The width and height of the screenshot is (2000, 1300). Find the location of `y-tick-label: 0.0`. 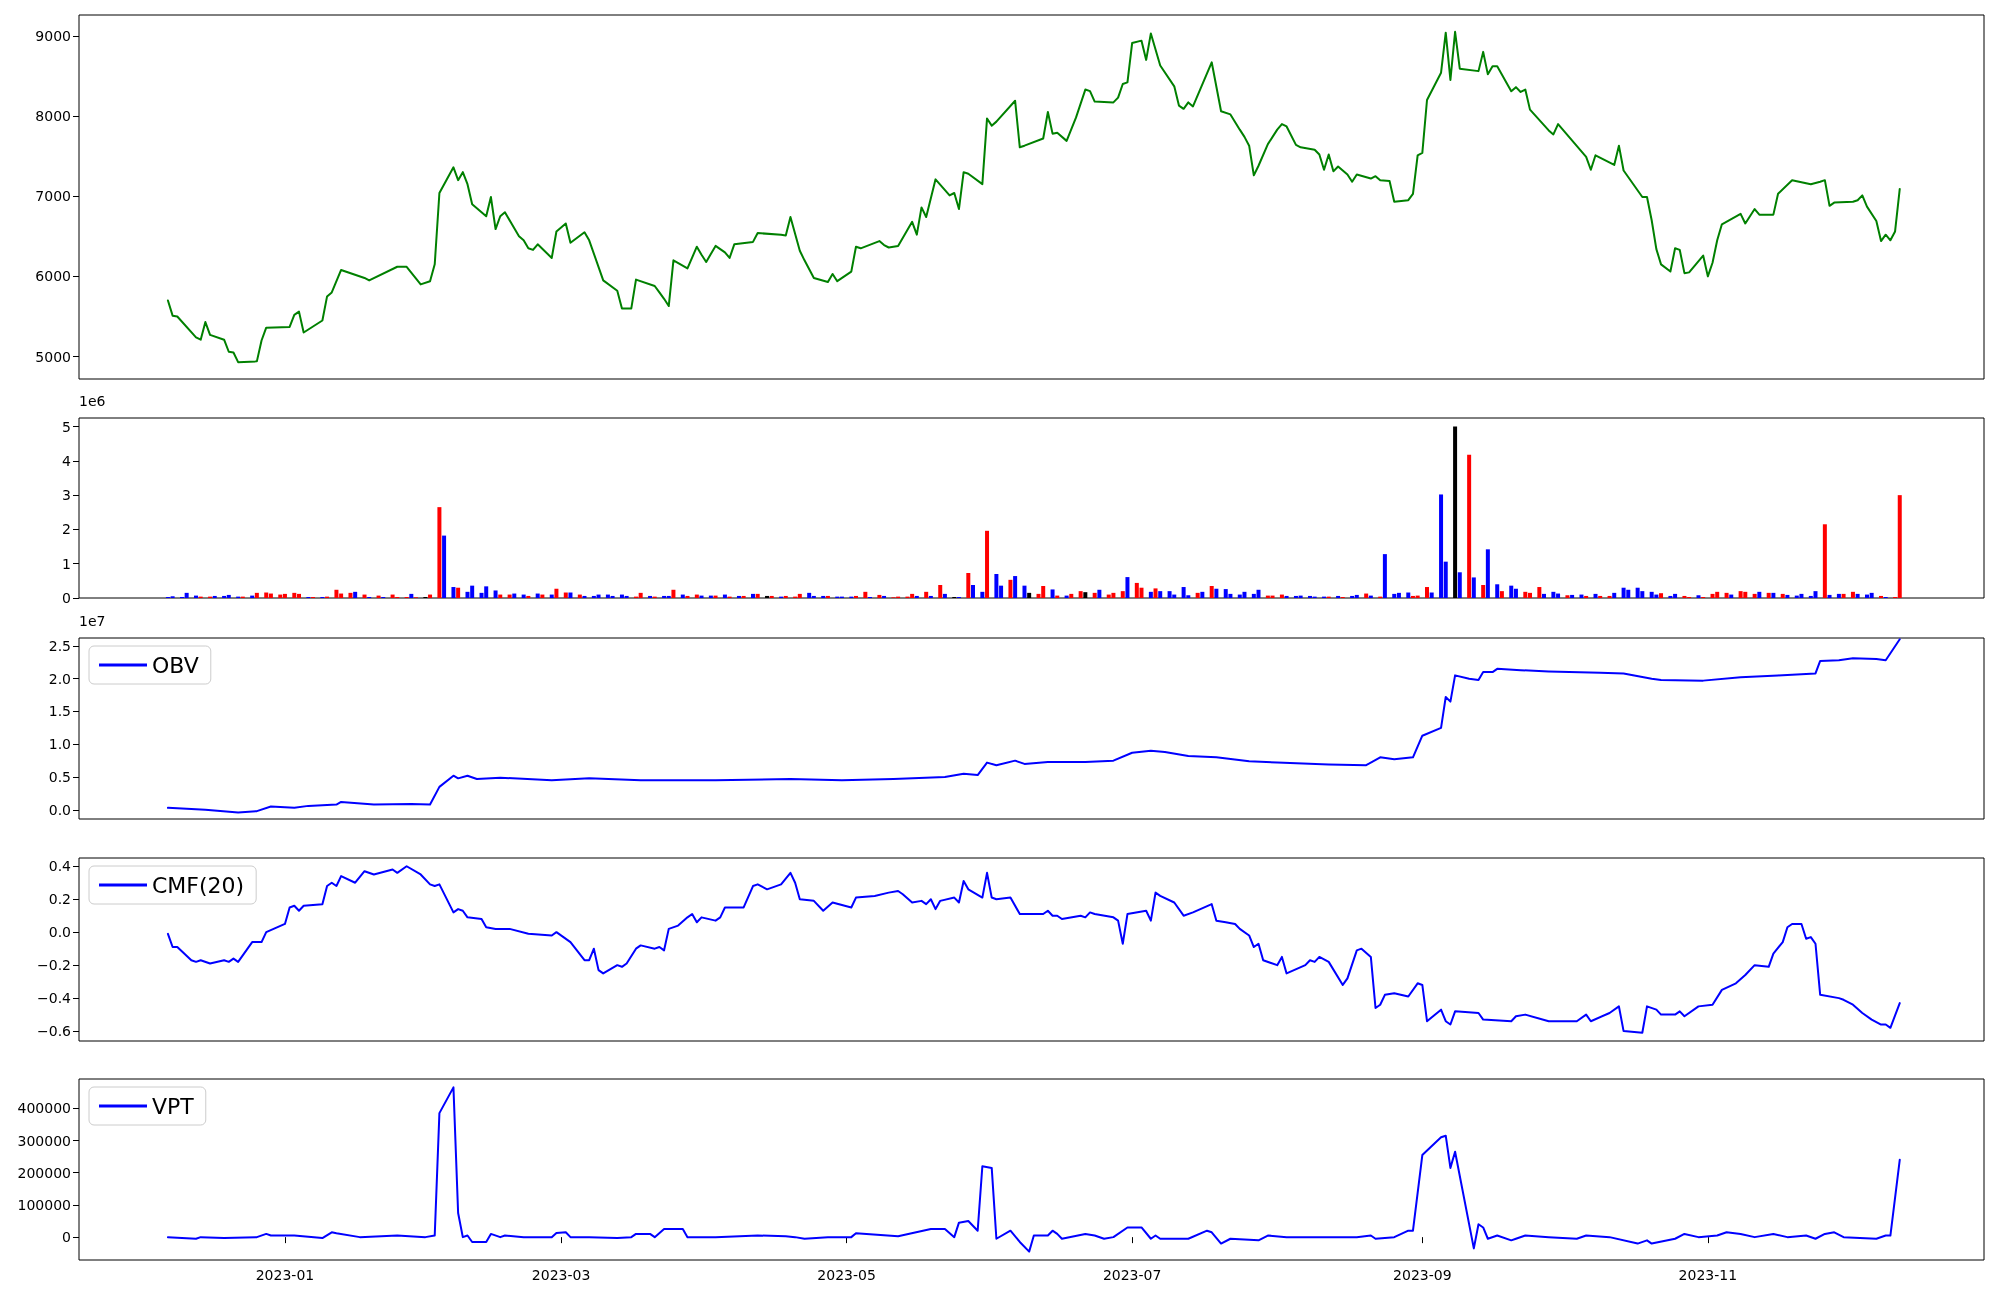

y-tick-label: 0.0 is located at coordinates (59, 809).